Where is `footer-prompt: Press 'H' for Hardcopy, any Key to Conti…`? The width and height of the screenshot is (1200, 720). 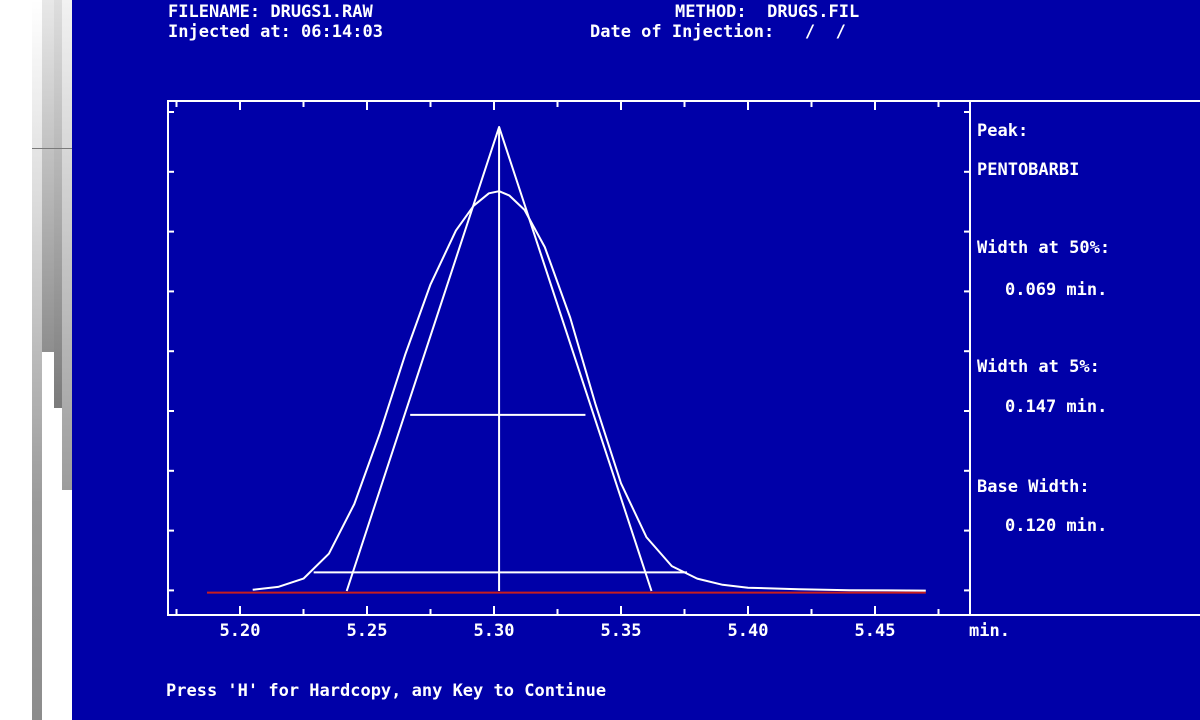 footer-prompt: Press 'H' for Hardcopy, any Key to Conti… is located at coordinates (386, 691).